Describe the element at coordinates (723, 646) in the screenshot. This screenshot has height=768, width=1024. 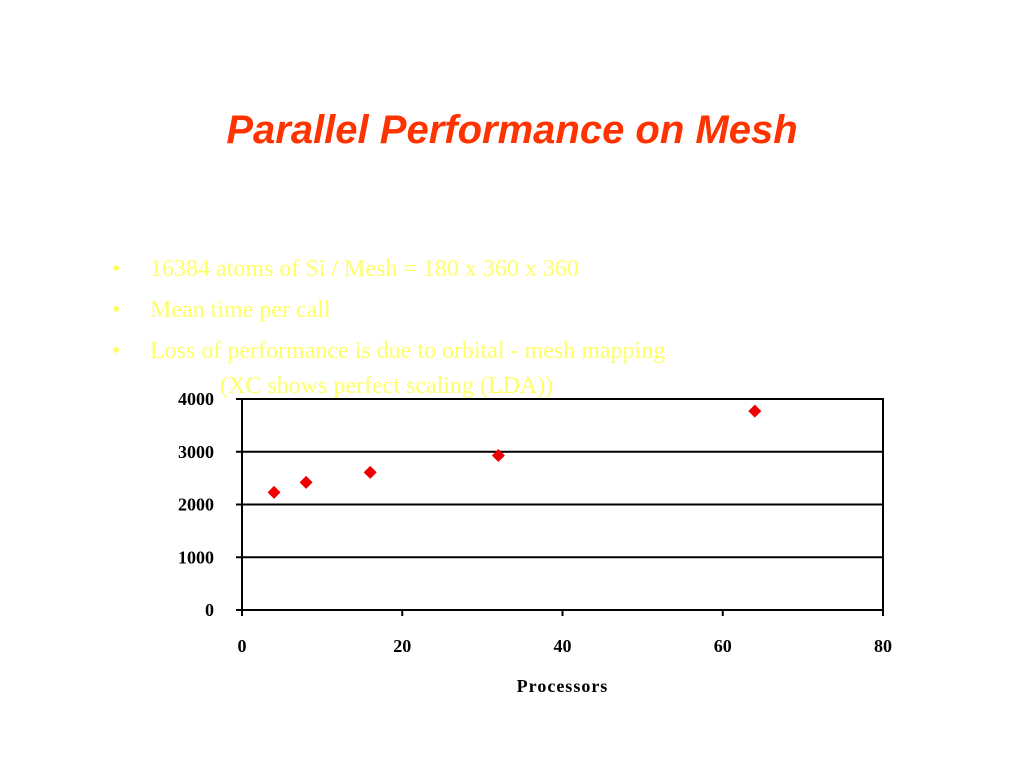
I see `x-tick-label: 60` at that location.